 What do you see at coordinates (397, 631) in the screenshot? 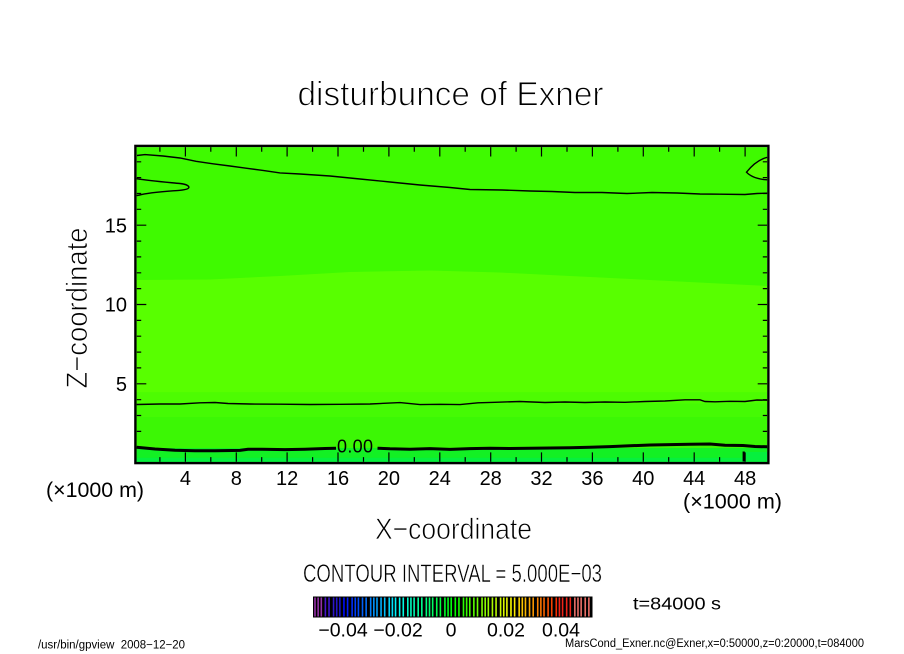
I see `svg-text: −0.02` at bounding box center [397, 631].